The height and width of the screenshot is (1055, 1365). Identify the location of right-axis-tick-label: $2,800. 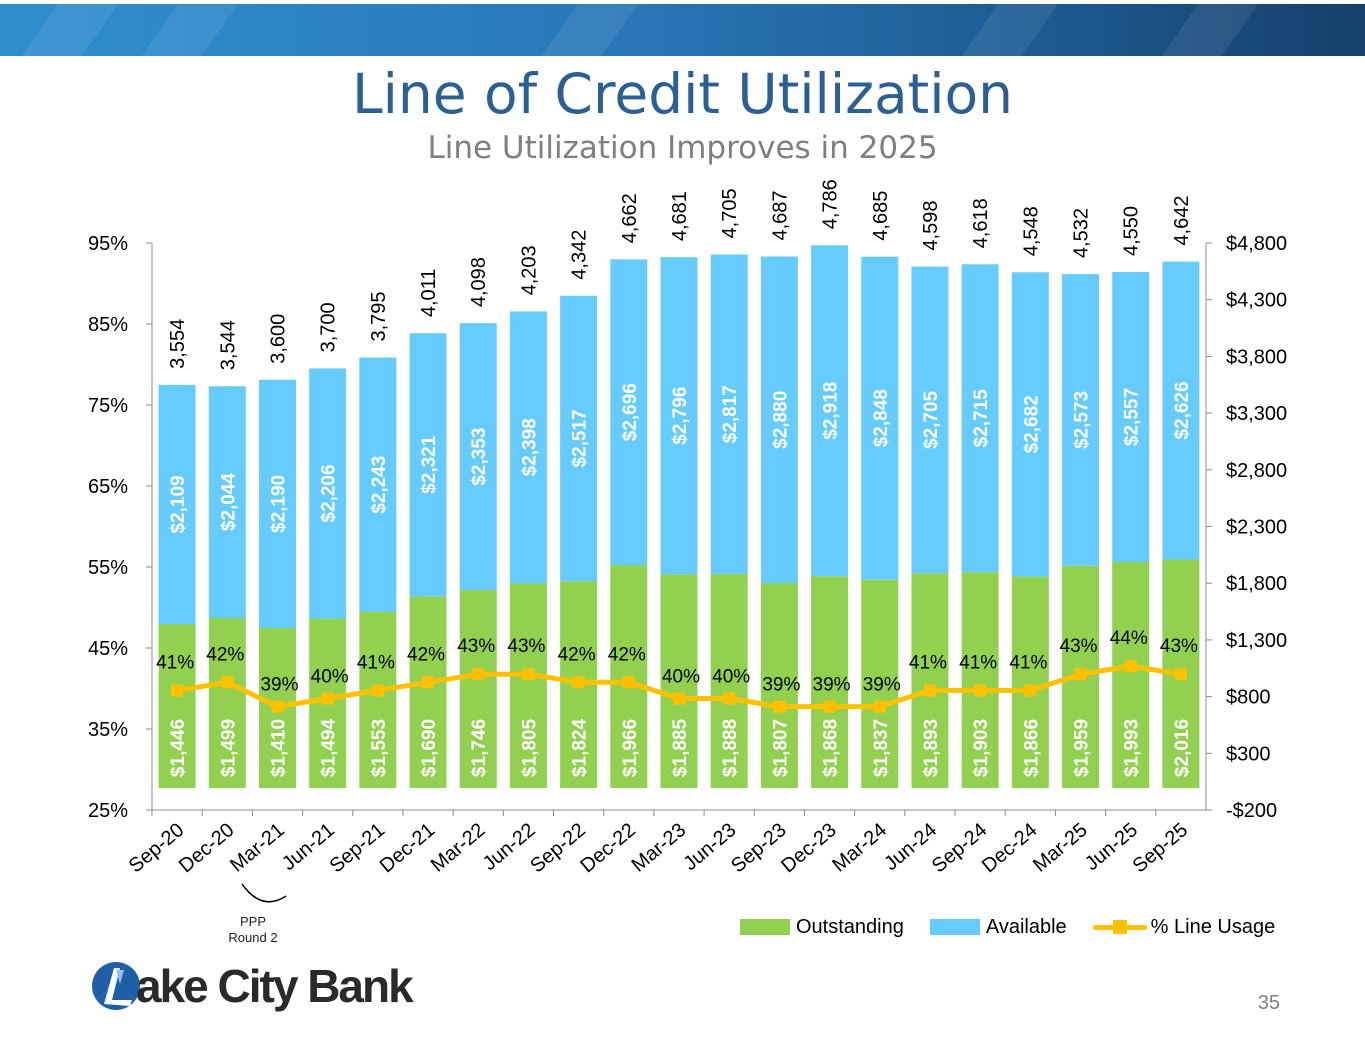
(1256, 471).